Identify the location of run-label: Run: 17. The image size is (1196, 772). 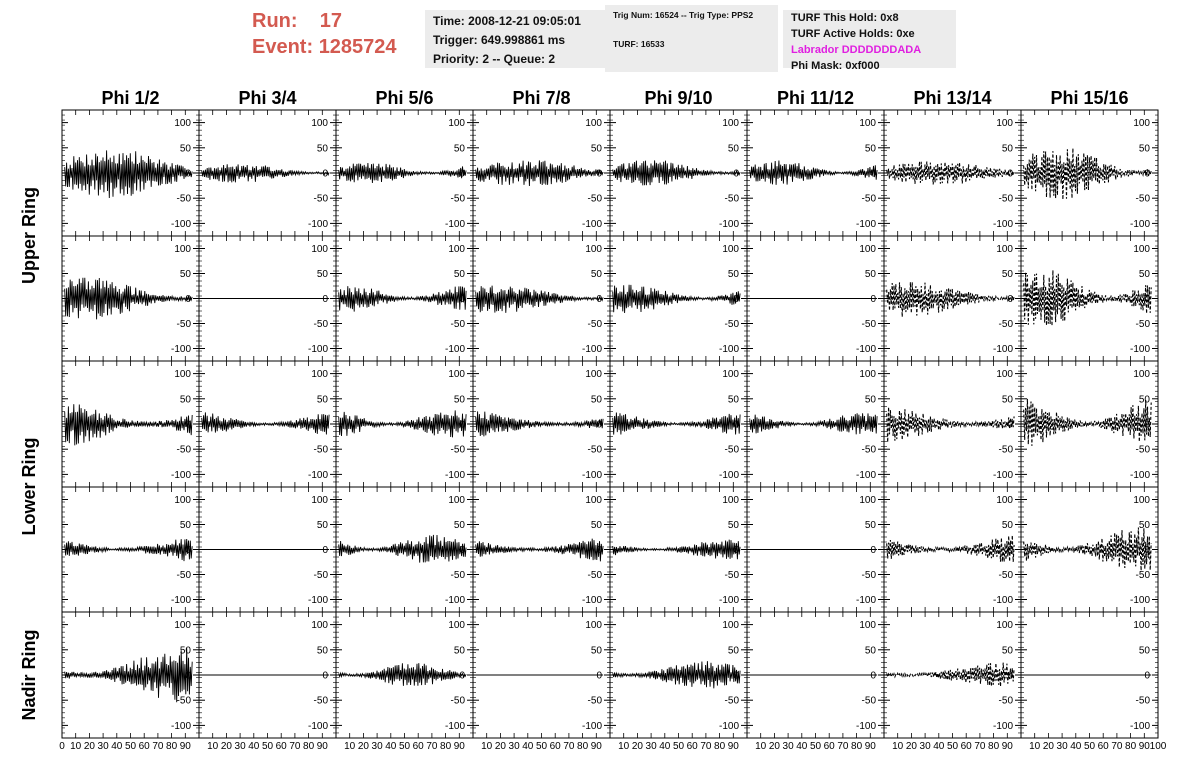
(297, 21).